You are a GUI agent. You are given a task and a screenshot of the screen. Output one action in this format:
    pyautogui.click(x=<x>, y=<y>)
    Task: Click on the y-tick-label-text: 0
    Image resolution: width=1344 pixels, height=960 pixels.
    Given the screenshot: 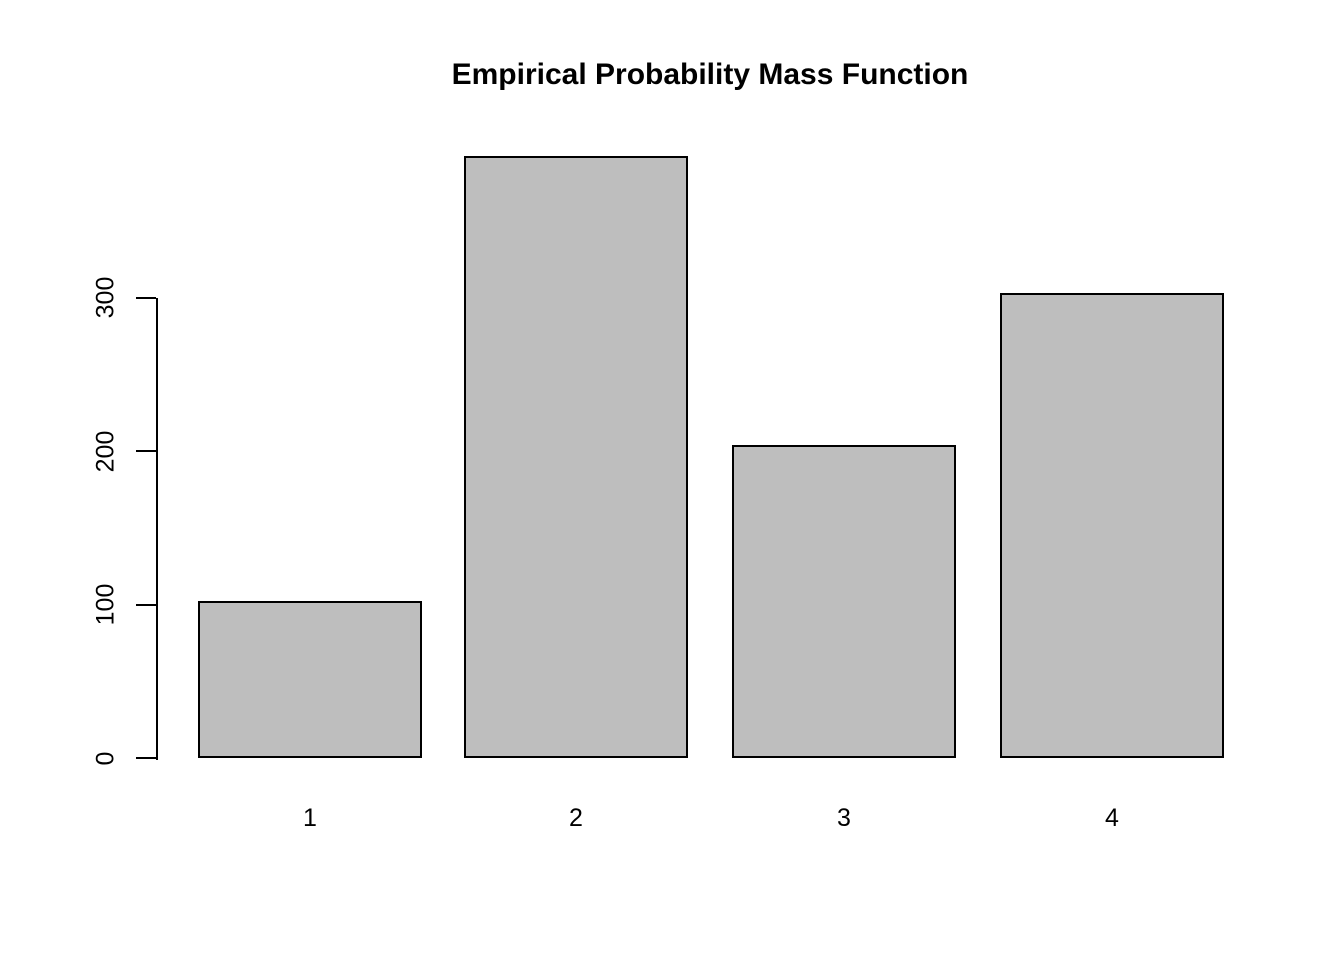 What is the action you would take?
    pyautogui.click(x=105, y=758)
    